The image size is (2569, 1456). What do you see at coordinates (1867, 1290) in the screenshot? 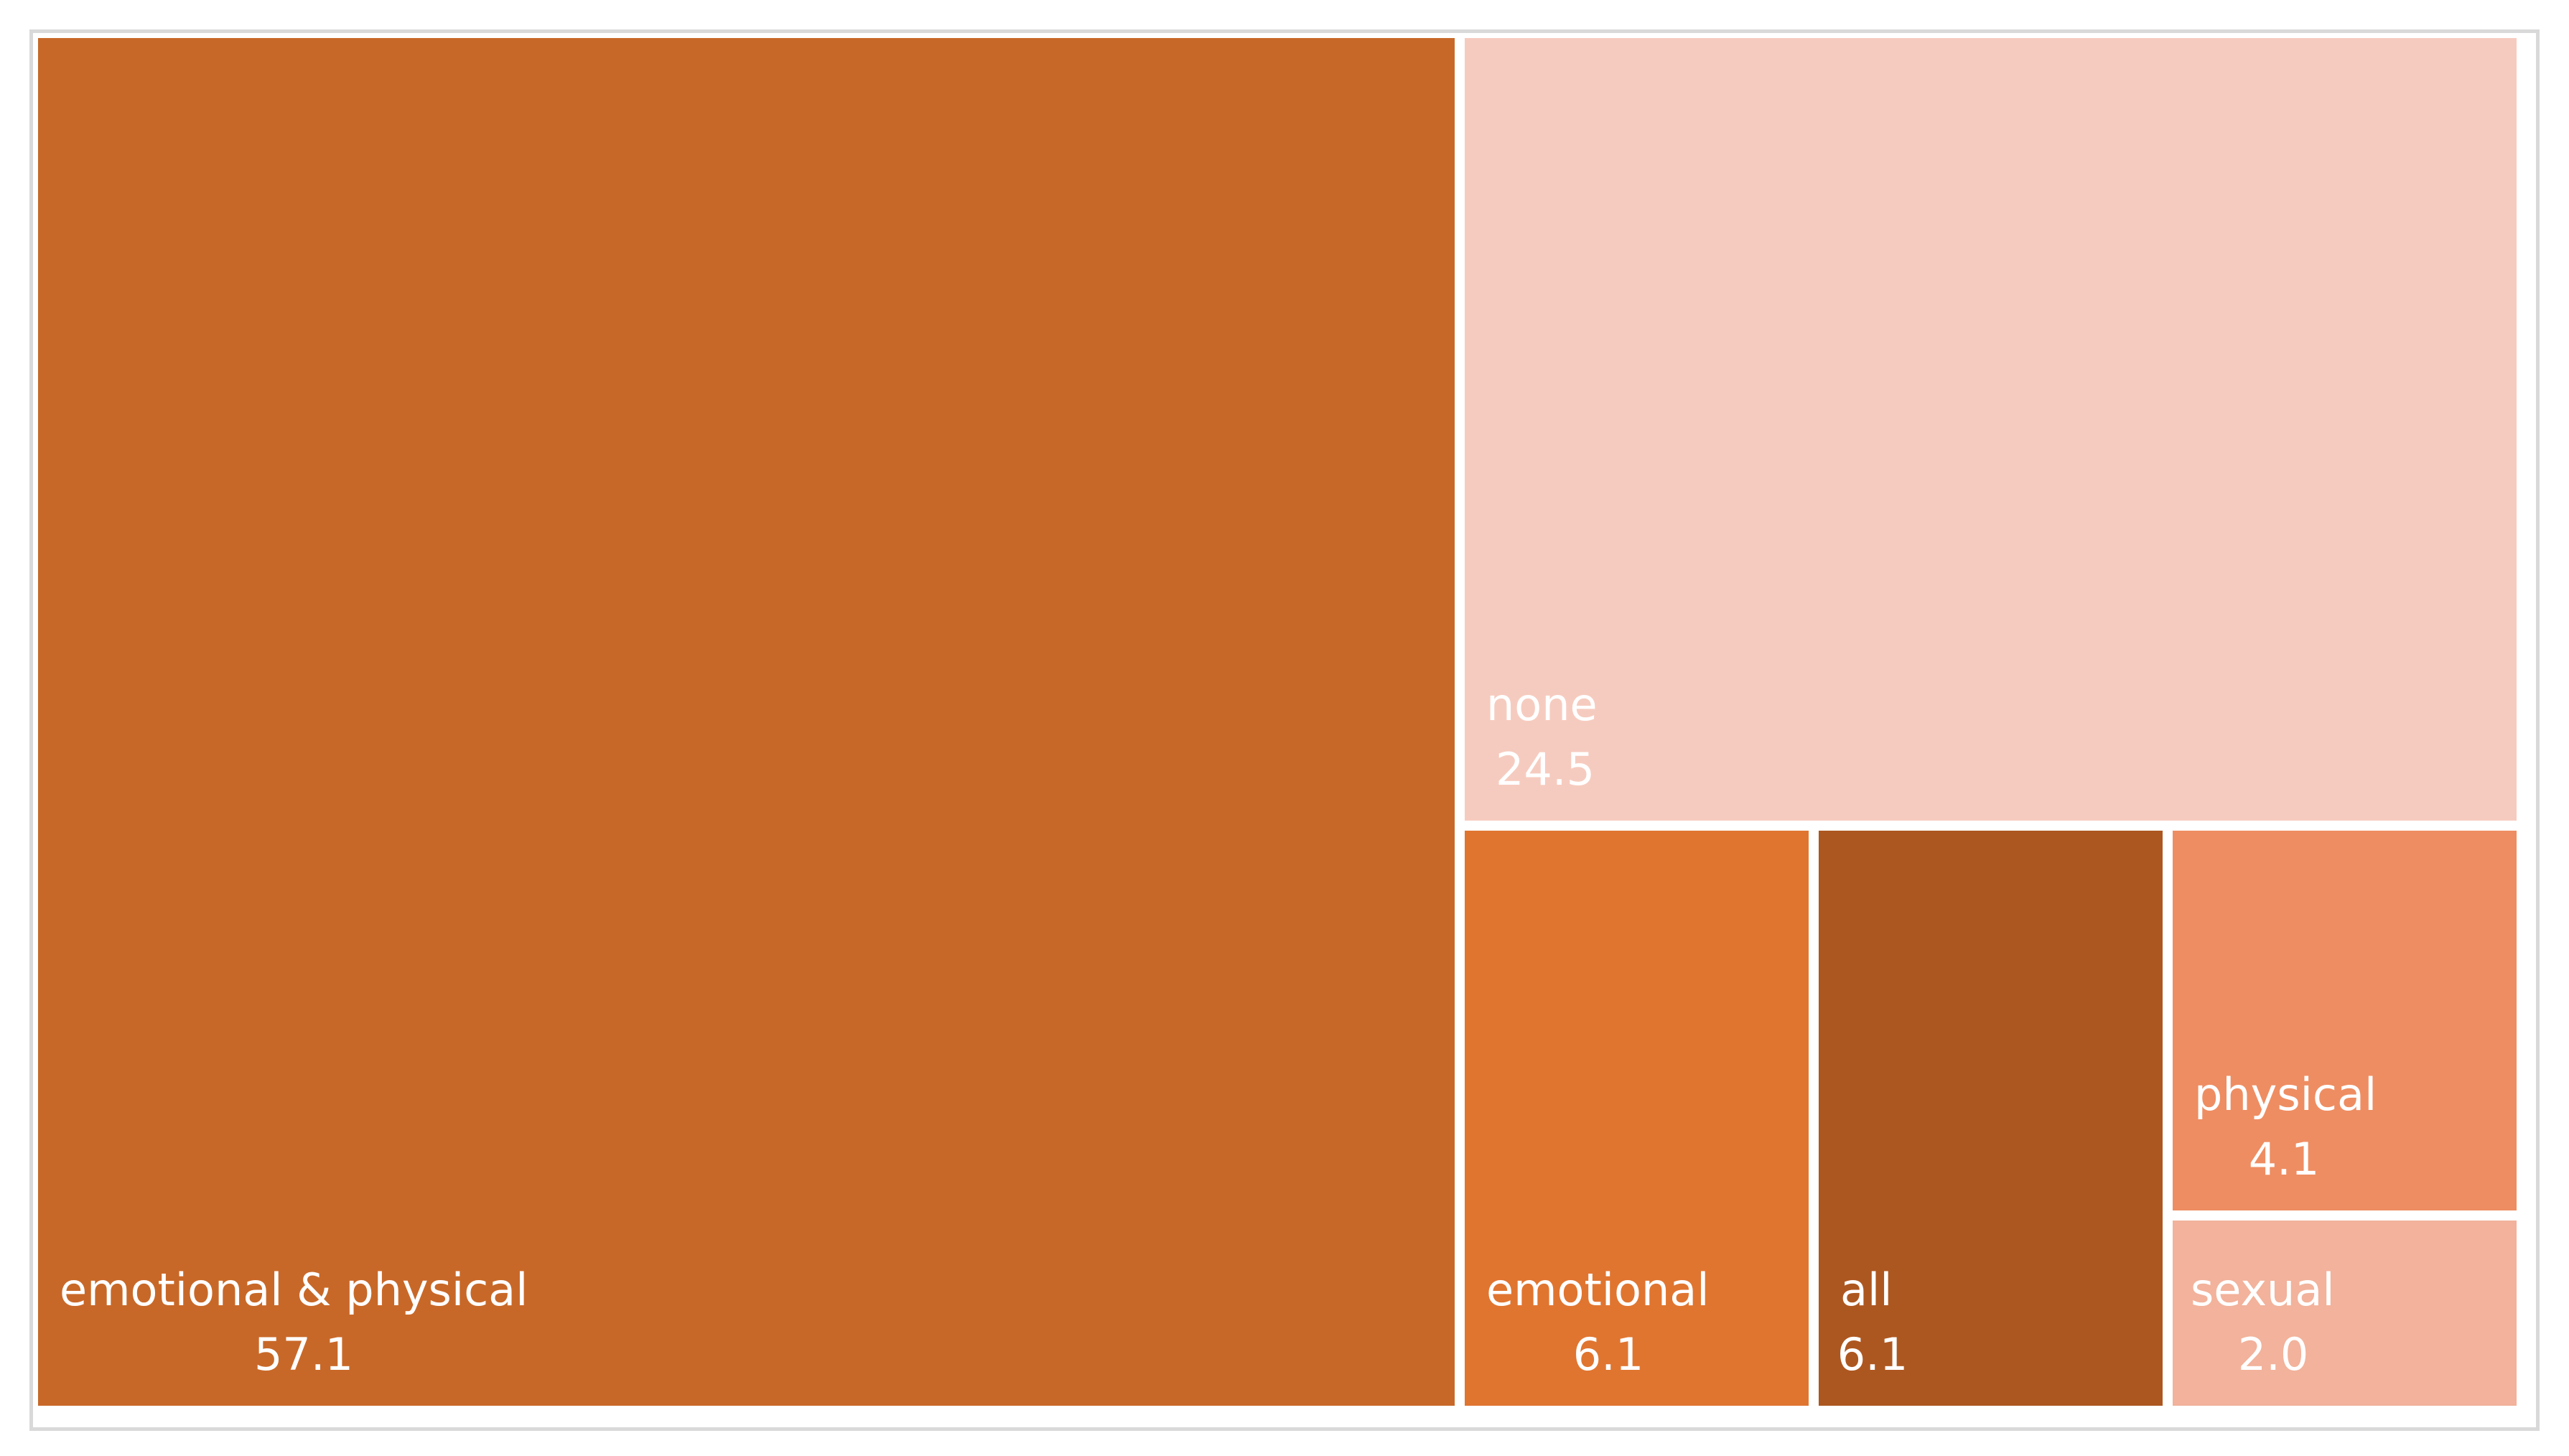
I see `tile-label: all` at bounding box center [1867, 1290].